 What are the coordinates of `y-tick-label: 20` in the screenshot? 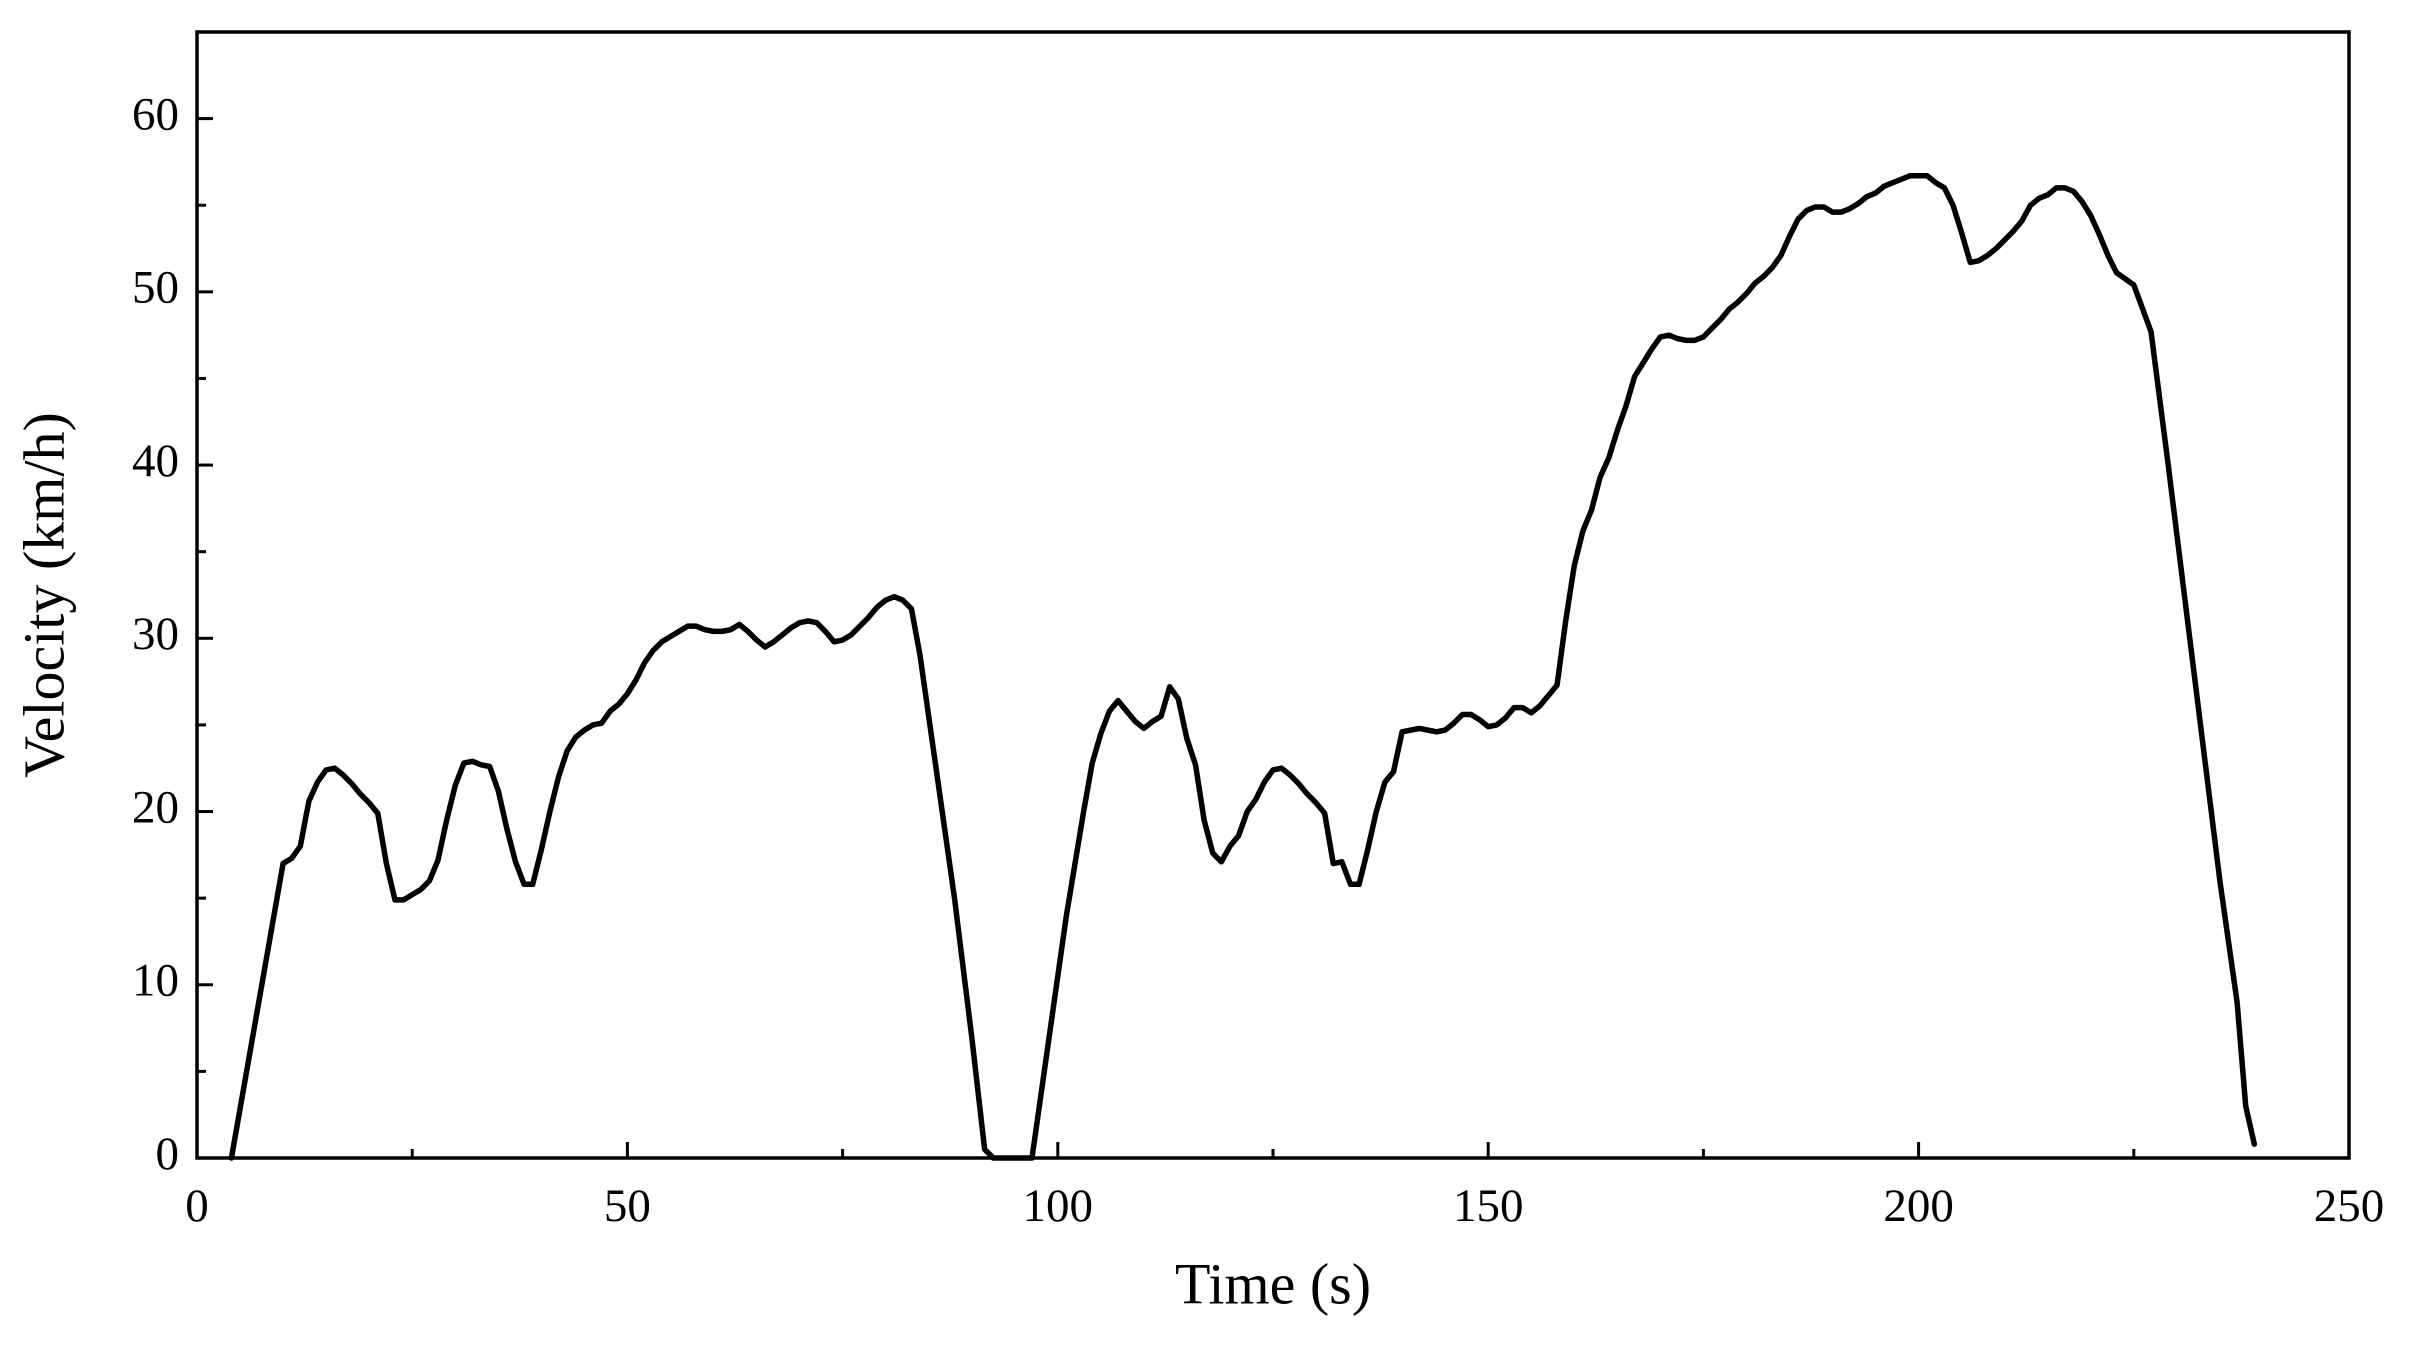 It's located at (155, 807).